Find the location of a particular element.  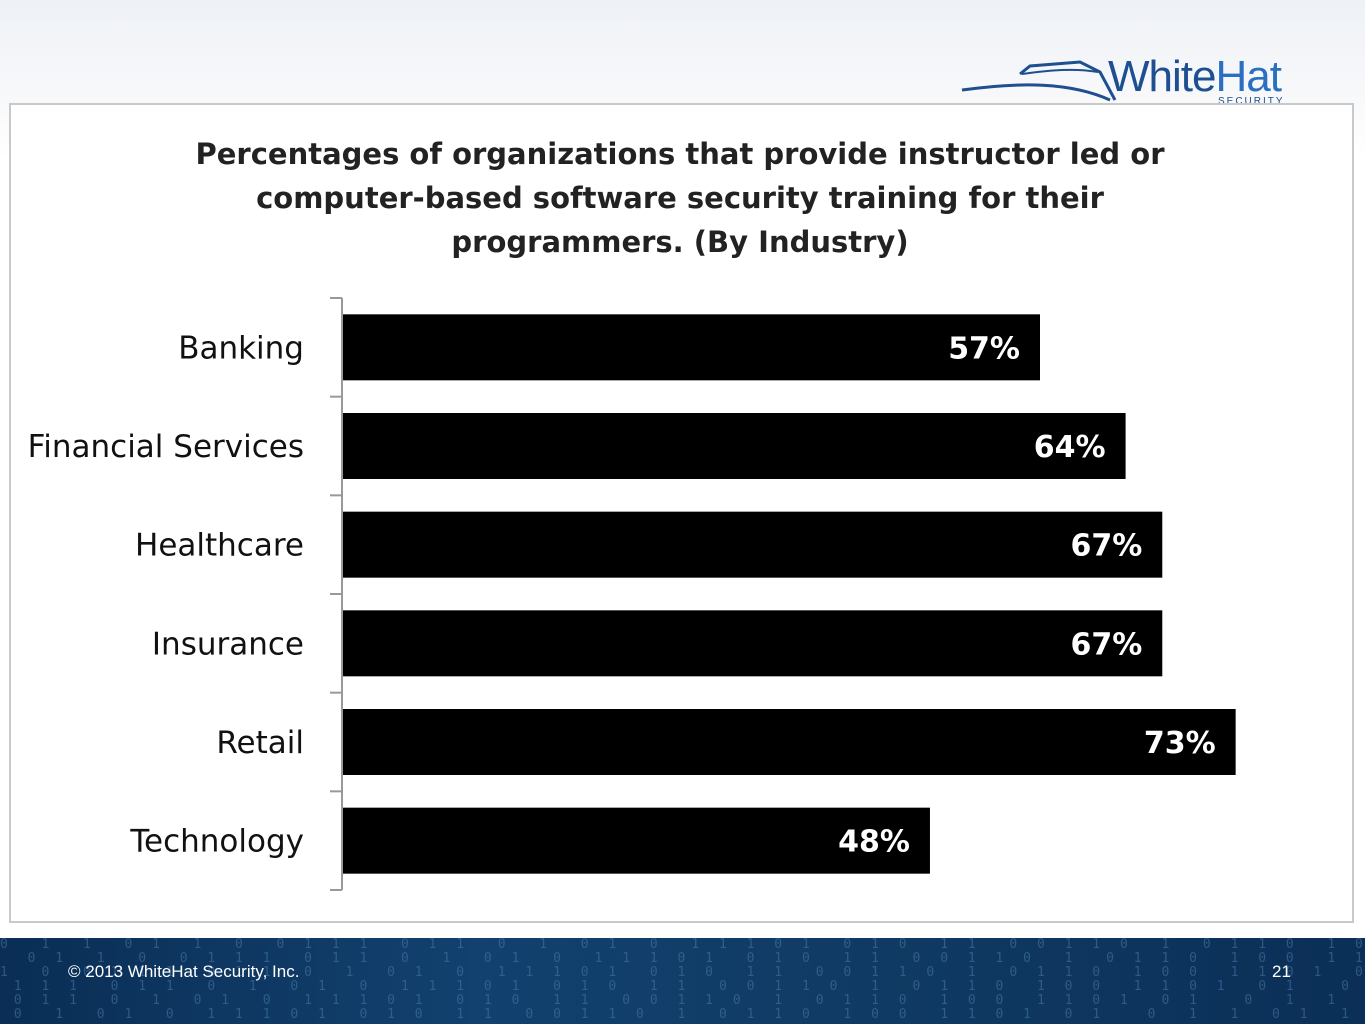

value-label: 64% is located at coordinates (1070, 447).